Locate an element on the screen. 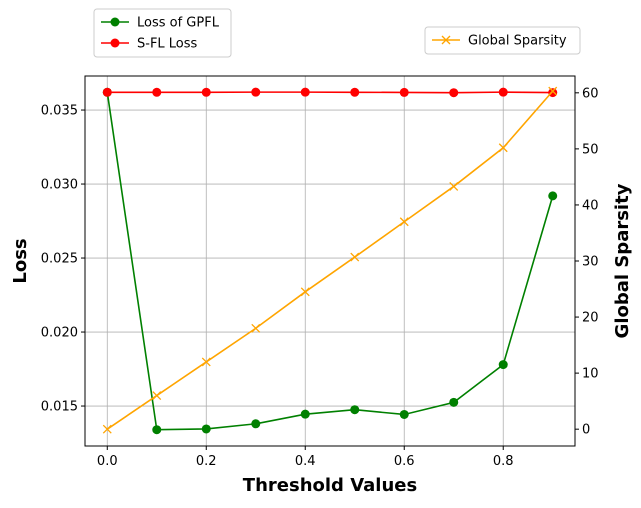  legend-marker-global-sparsity is located at coordinates (446, 40).